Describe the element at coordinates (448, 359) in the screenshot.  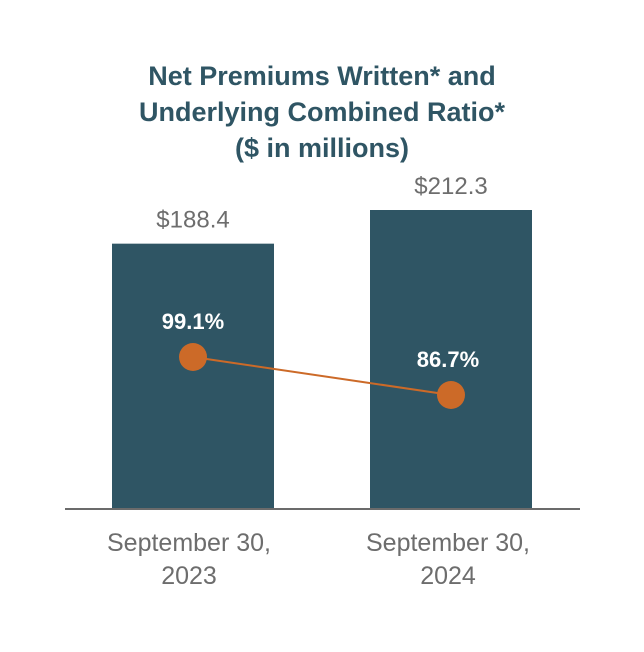
I see `ratio-value-label-2: 86.7%` at that location.